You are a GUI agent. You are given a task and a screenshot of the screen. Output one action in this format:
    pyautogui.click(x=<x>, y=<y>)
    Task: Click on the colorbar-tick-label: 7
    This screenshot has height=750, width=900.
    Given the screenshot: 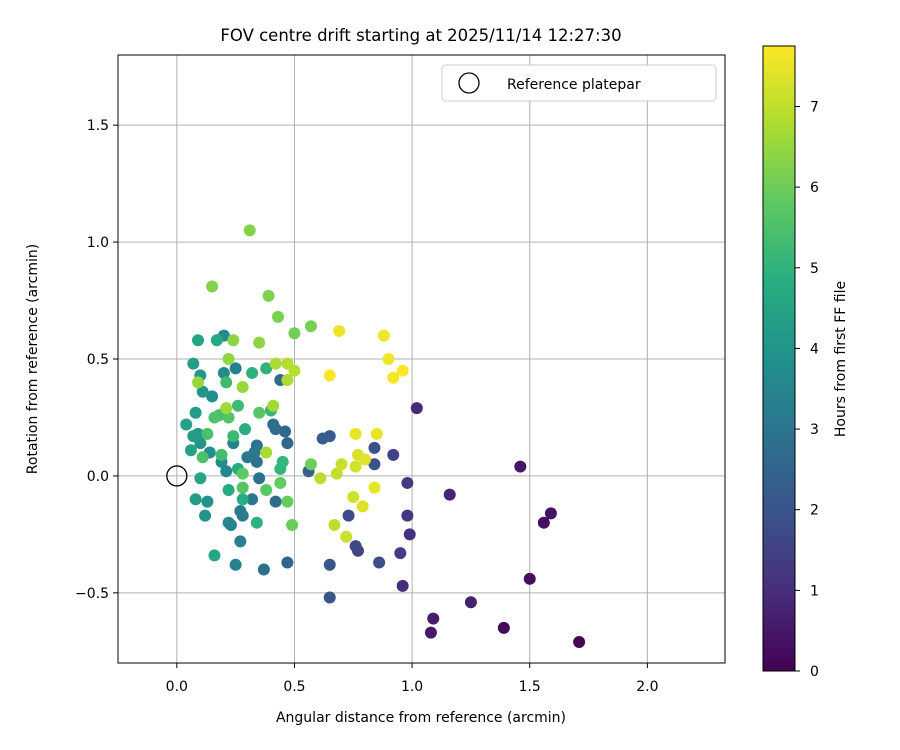 What is the action you would take?
    pyautogui.click(x=814, y=107)
    